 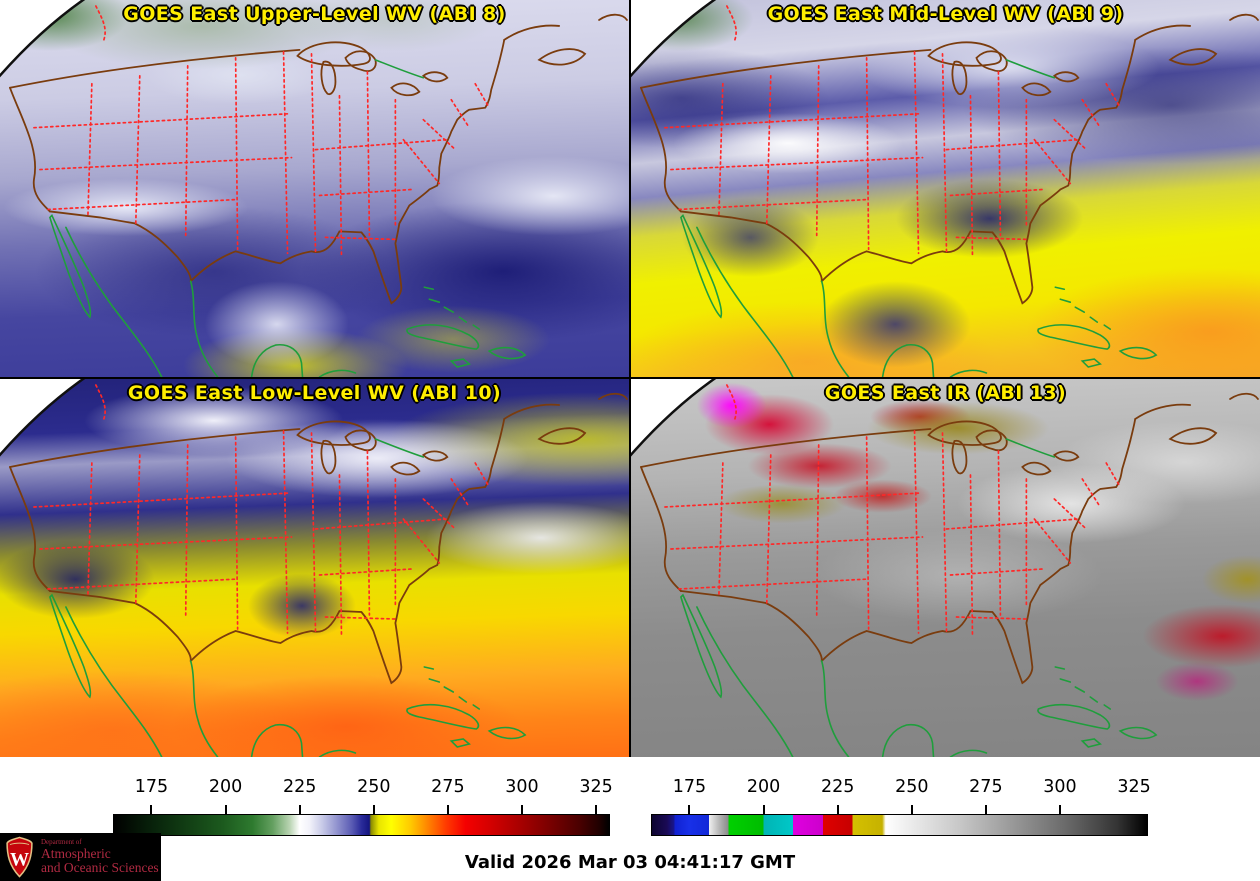 I want to click on ir-colorbar-group: 175 200 225 250 275 300 325, so click(x=901, y=819).